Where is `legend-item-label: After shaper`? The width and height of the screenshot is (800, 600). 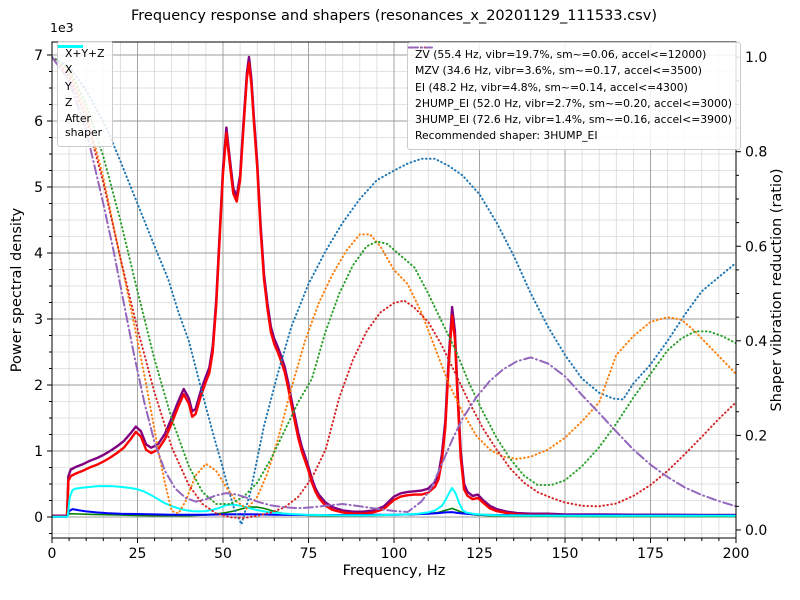
legend-item-label: After shaper is located at coordinates (84, 126).